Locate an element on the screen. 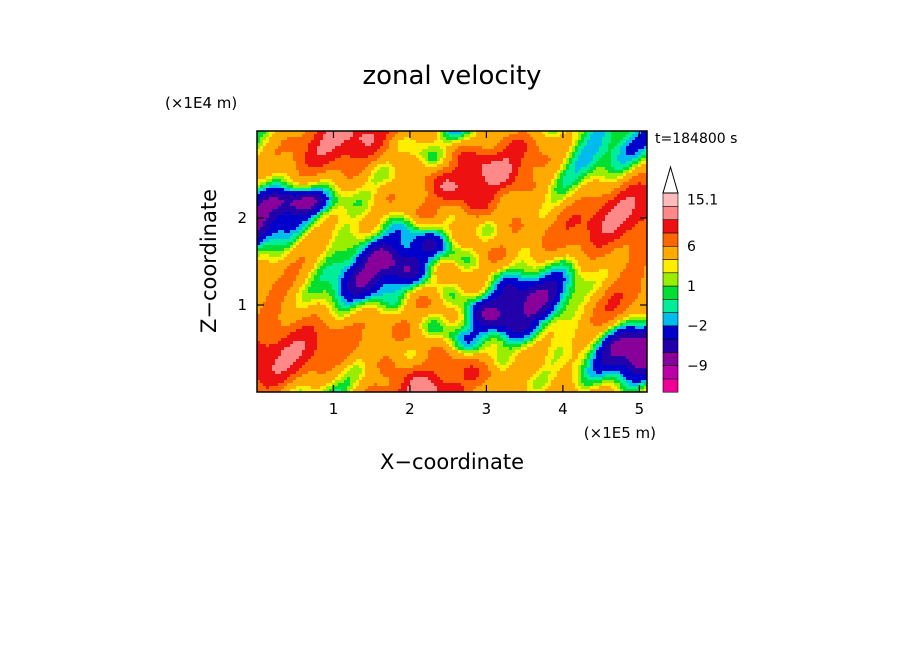 The image size is (904, 659). y-tick-label: 2 is located at coordinates (242, 218).